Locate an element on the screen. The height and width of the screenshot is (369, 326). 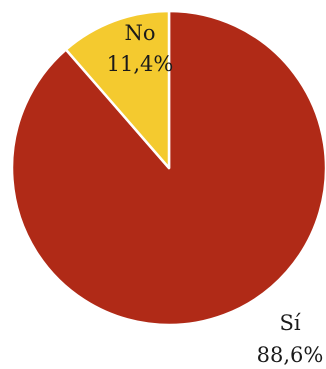
slice-label-si: Sí is located at coordinates (289, 323).